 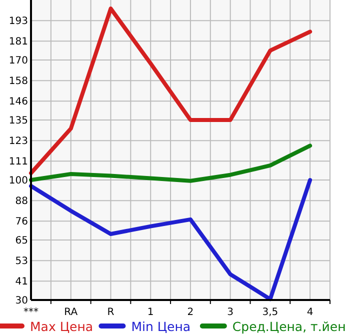 I want to click on x-tick-label: 3,5, so click(x=270, y=312).